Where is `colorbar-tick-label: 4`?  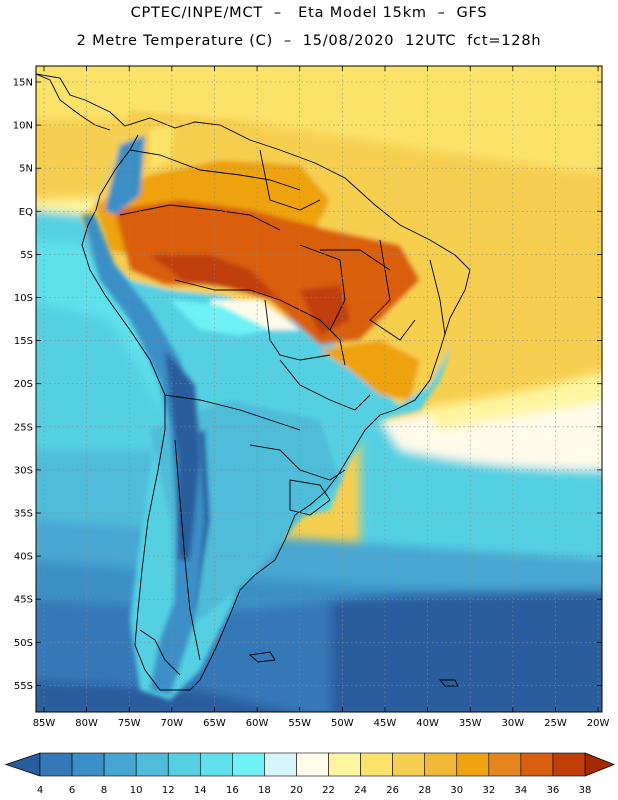 colorbar-tick-label: 4 is located at coordinates (40, 790).